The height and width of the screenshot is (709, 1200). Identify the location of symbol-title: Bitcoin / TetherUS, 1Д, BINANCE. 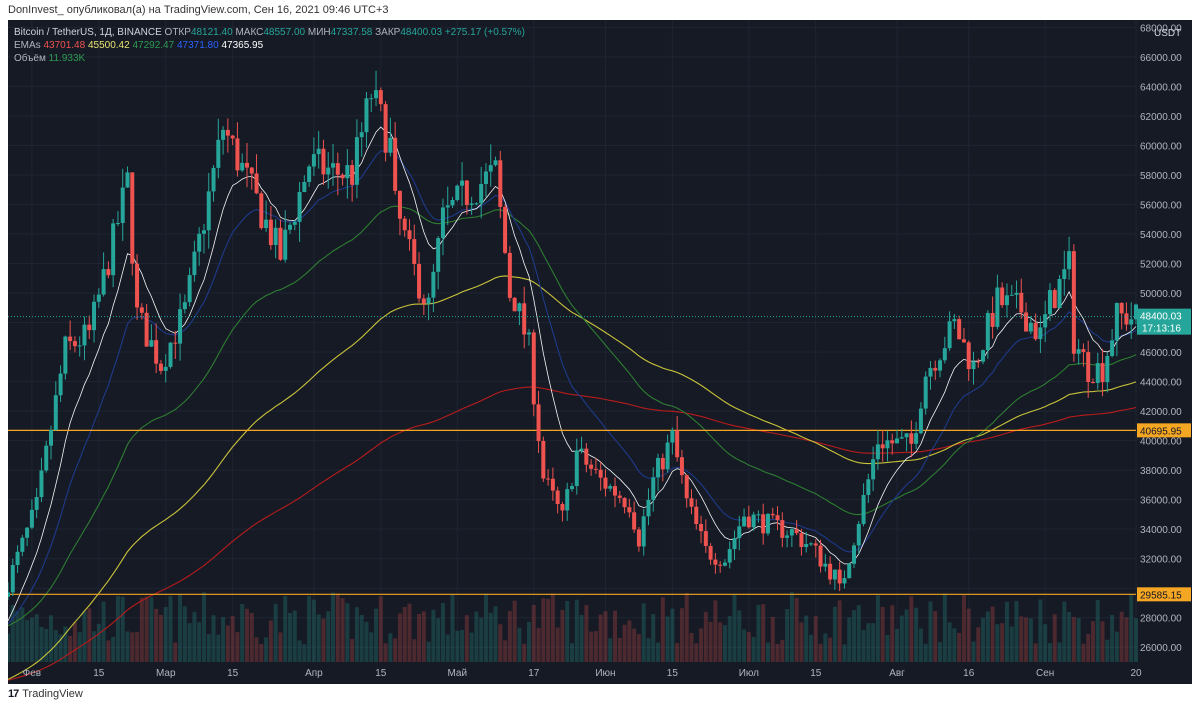
(88, 32).